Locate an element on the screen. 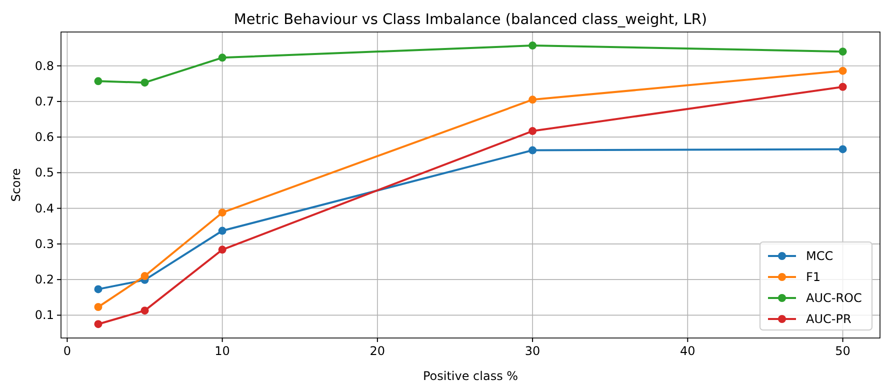 The width and height of the screenshot is (889, 390). y-tick-label: 0.3 is located at coordinates (44, 243).